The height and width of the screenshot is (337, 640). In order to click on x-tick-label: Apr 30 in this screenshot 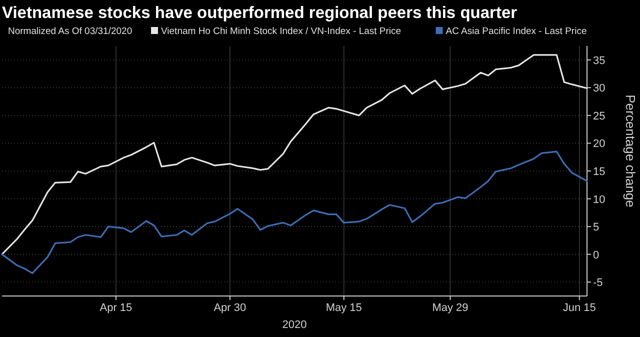, I will do `click(230, 308)`.